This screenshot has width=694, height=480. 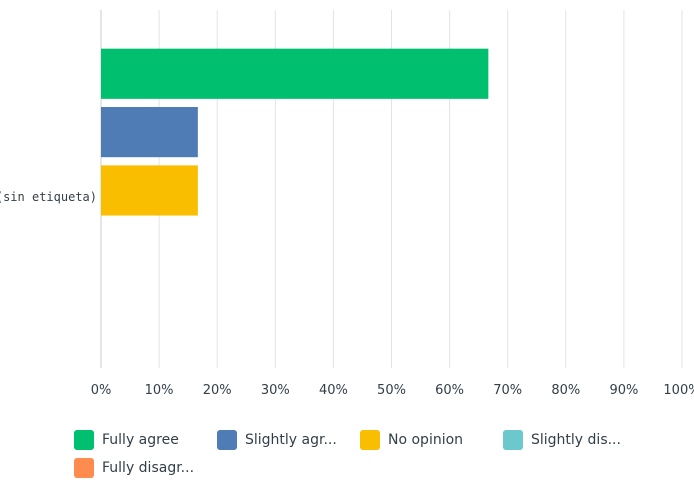 What do you see at coordinates (275, 390) in the screenshot?
I see `x-tick-label: 30%` at bounding box center [275, 390].